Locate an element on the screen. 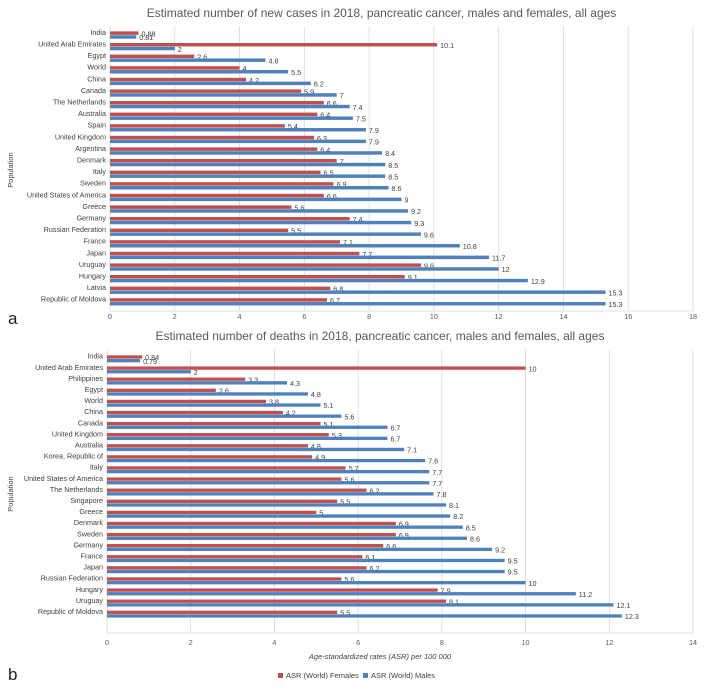 Image resolution: width=708 pixels, height=690 pixels. category-label: The Netherlands is located at coordinates (77, 489).